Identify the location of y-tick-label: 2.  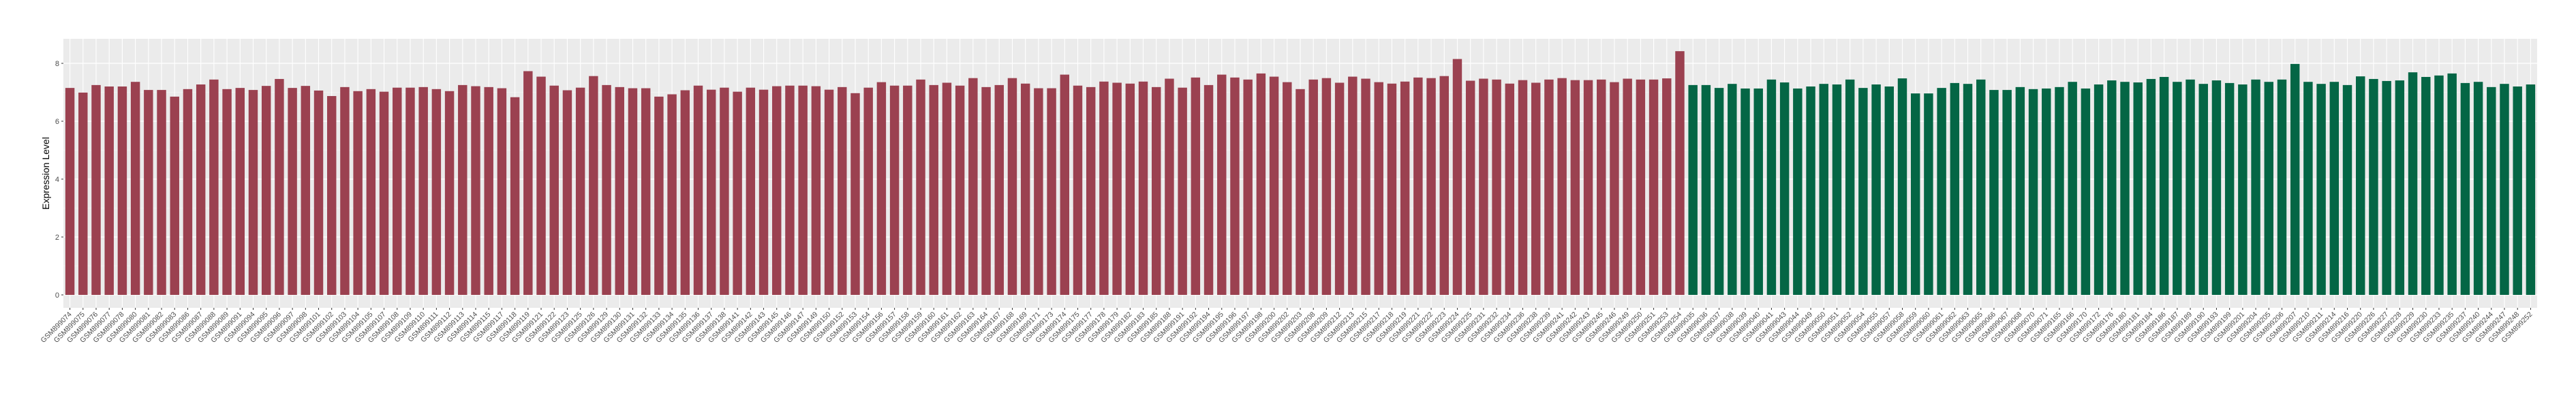
(57, 238).